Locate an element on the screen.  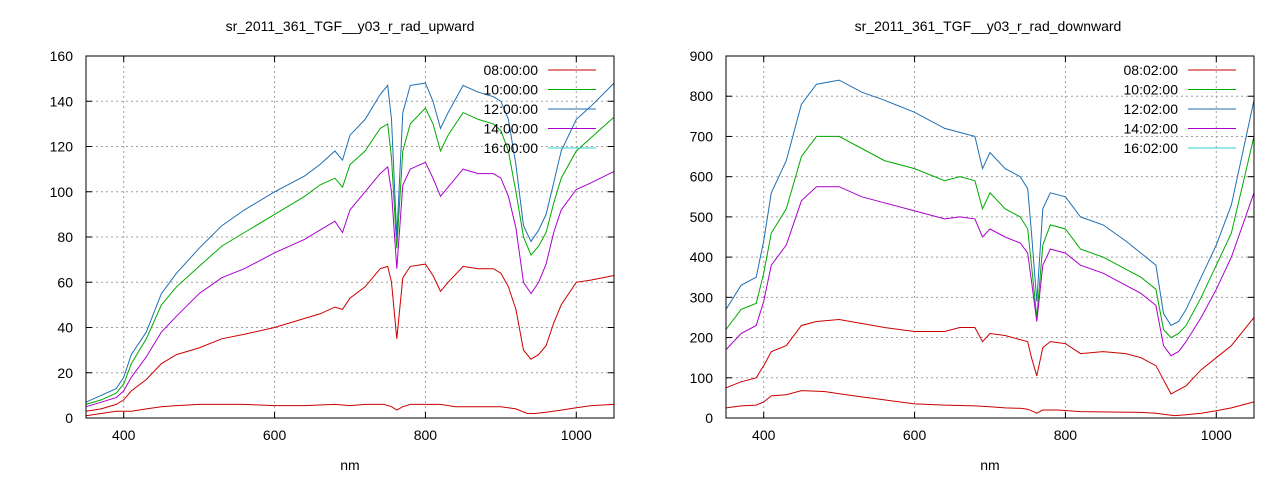
legend-label: 10:00:00 is located at coordinates (511, 90).